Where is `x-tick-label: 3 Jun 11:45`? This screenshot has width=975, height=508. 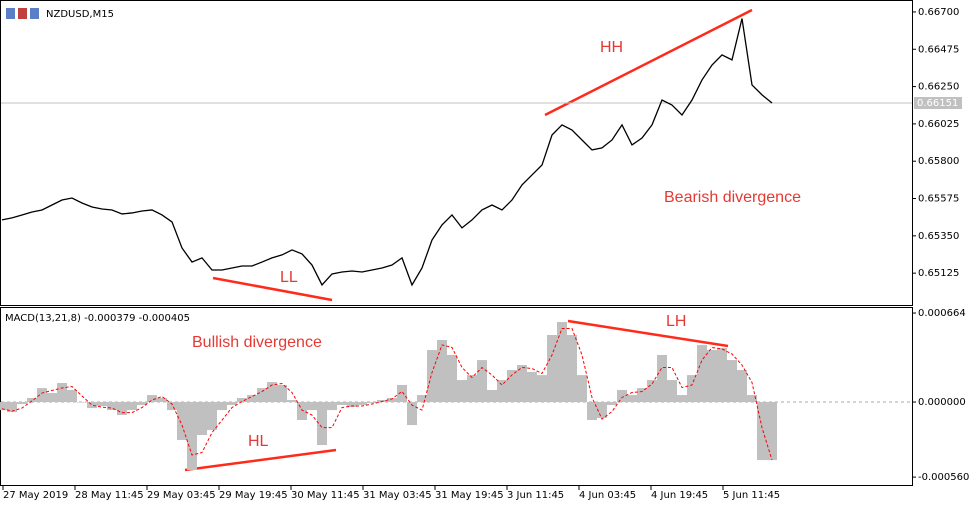 x-tick-label: 3 Jun 11:45 is located at coordinates (535, 495).